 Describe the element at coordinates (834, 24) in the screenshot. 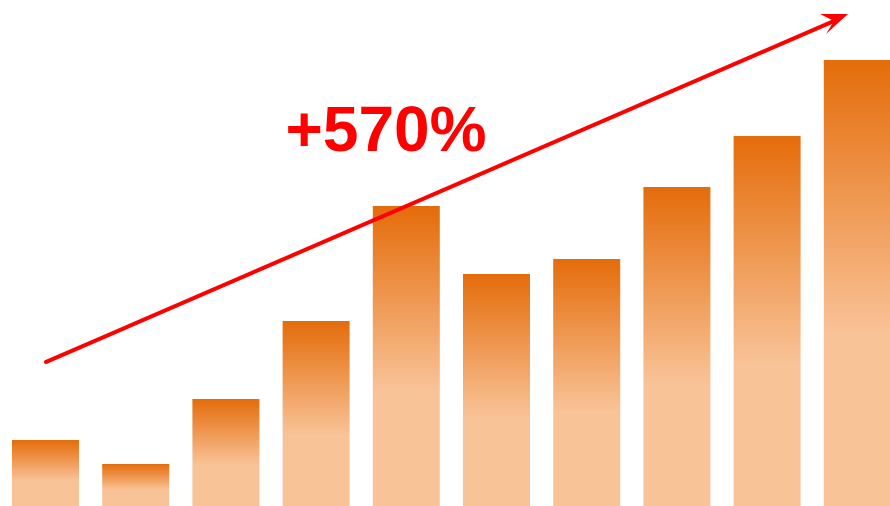

I see `trend-arrow-head` at that location.